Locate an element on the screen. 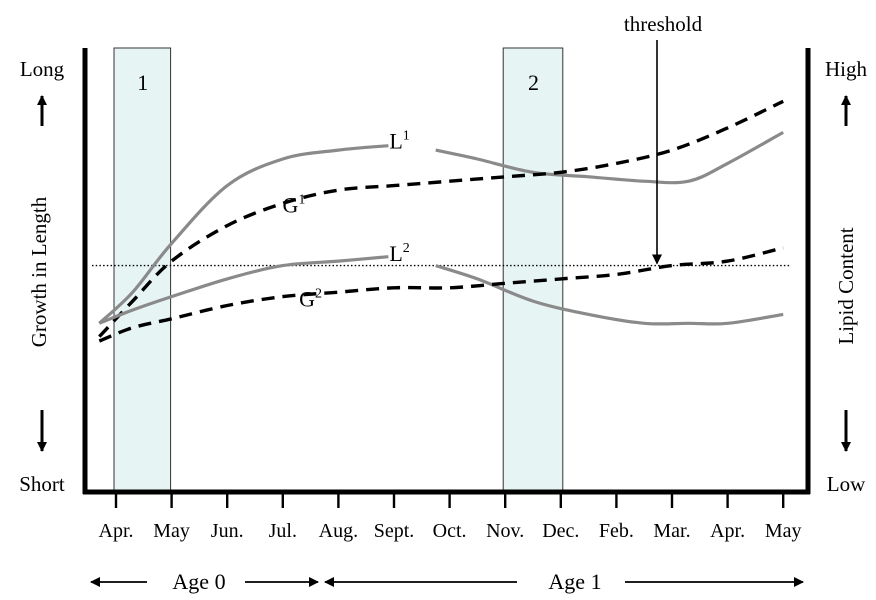  x-tick-label: Feb. is located at coordinates (616, 531).